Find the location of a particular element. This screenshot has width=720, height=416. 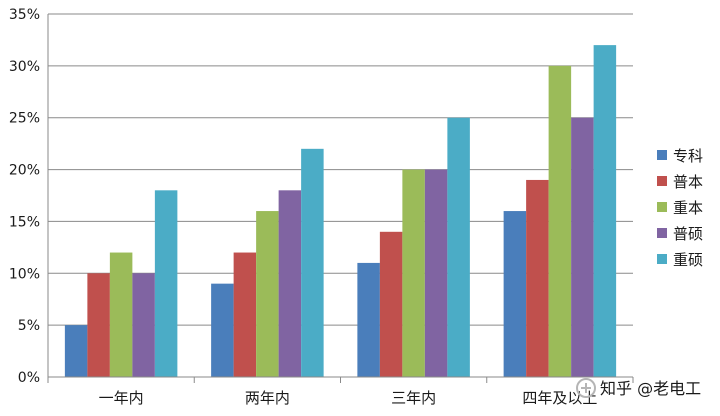

x-tick-label: 三年内 is located at coordinates (413, 398).